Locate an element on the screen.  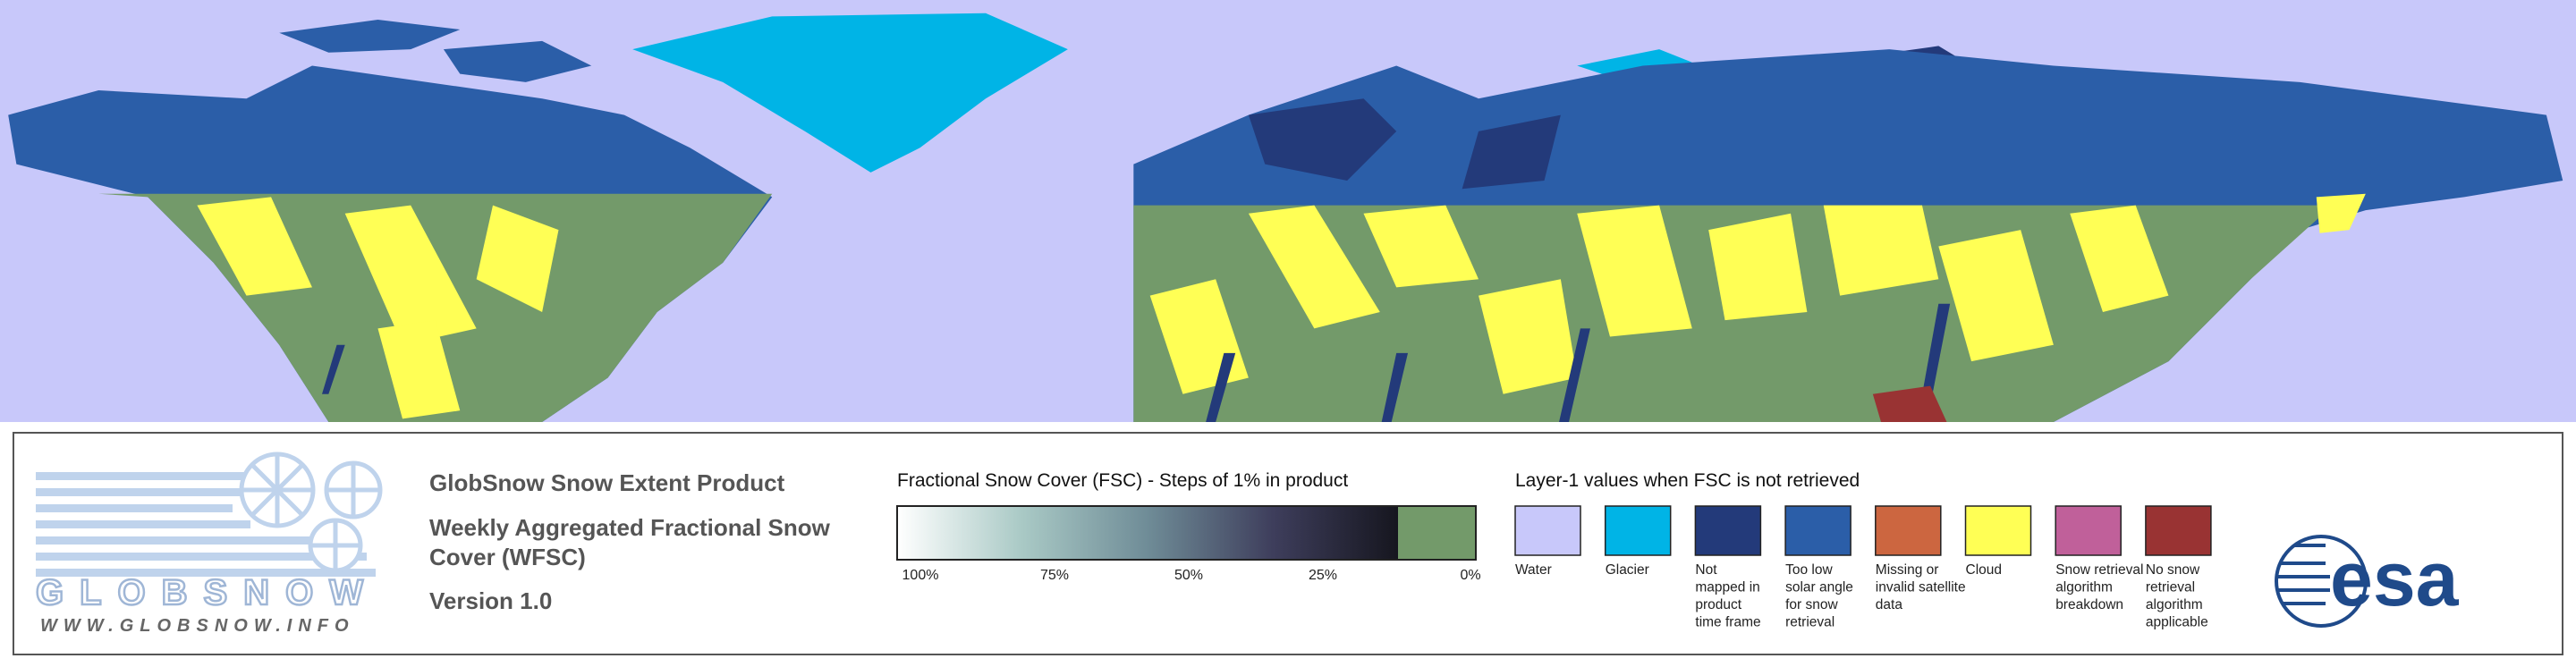
legend-label: Too low is located at coordinates (1809, 570).